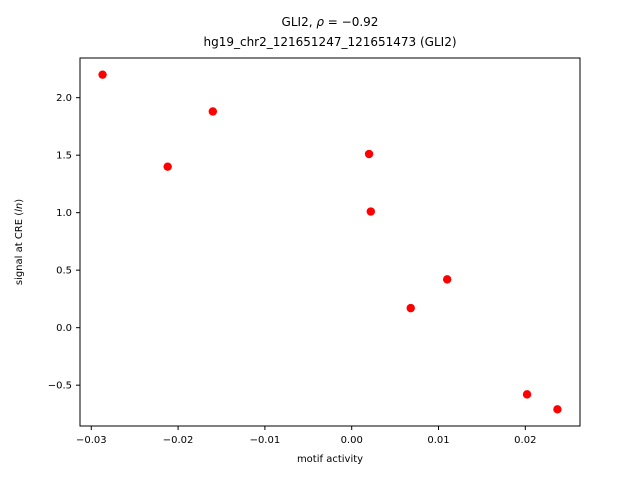  Describe the element at coordinates (60, 386) in the screenshot. I see `y-tick-label: −0.5` at that location.